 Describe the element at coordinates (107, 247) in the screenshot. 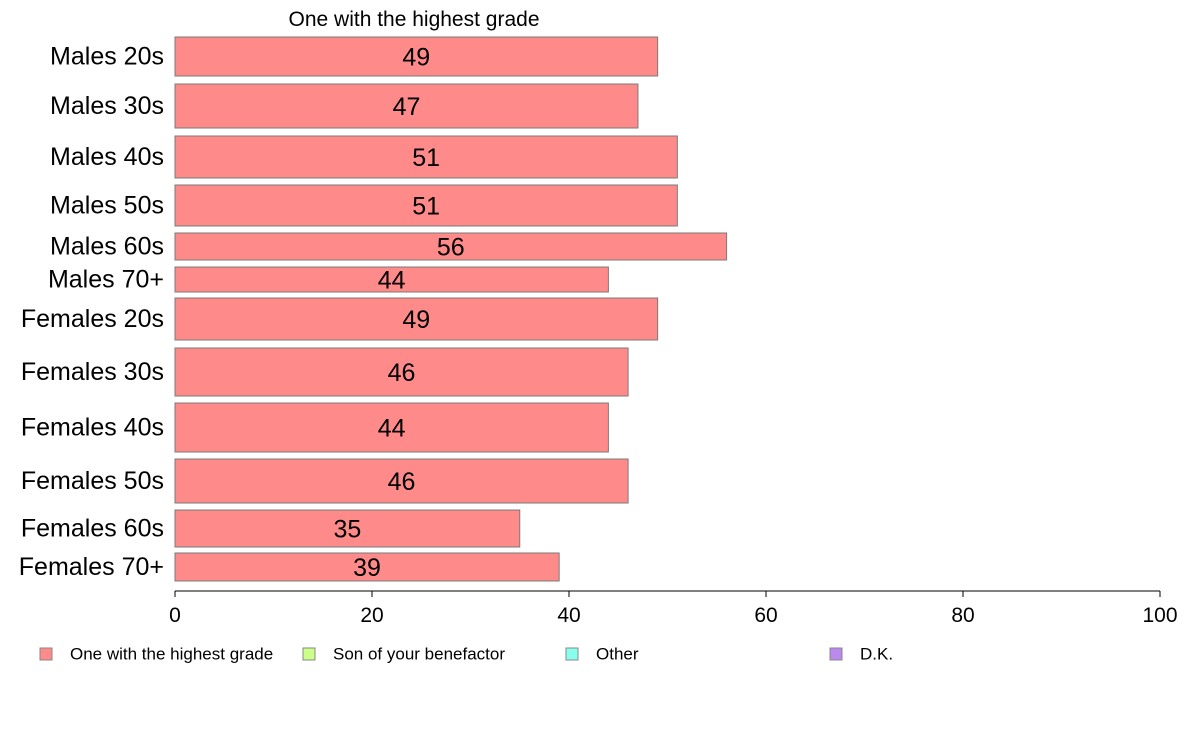

I see `category-label-males-60s: Males 60s` at that location.